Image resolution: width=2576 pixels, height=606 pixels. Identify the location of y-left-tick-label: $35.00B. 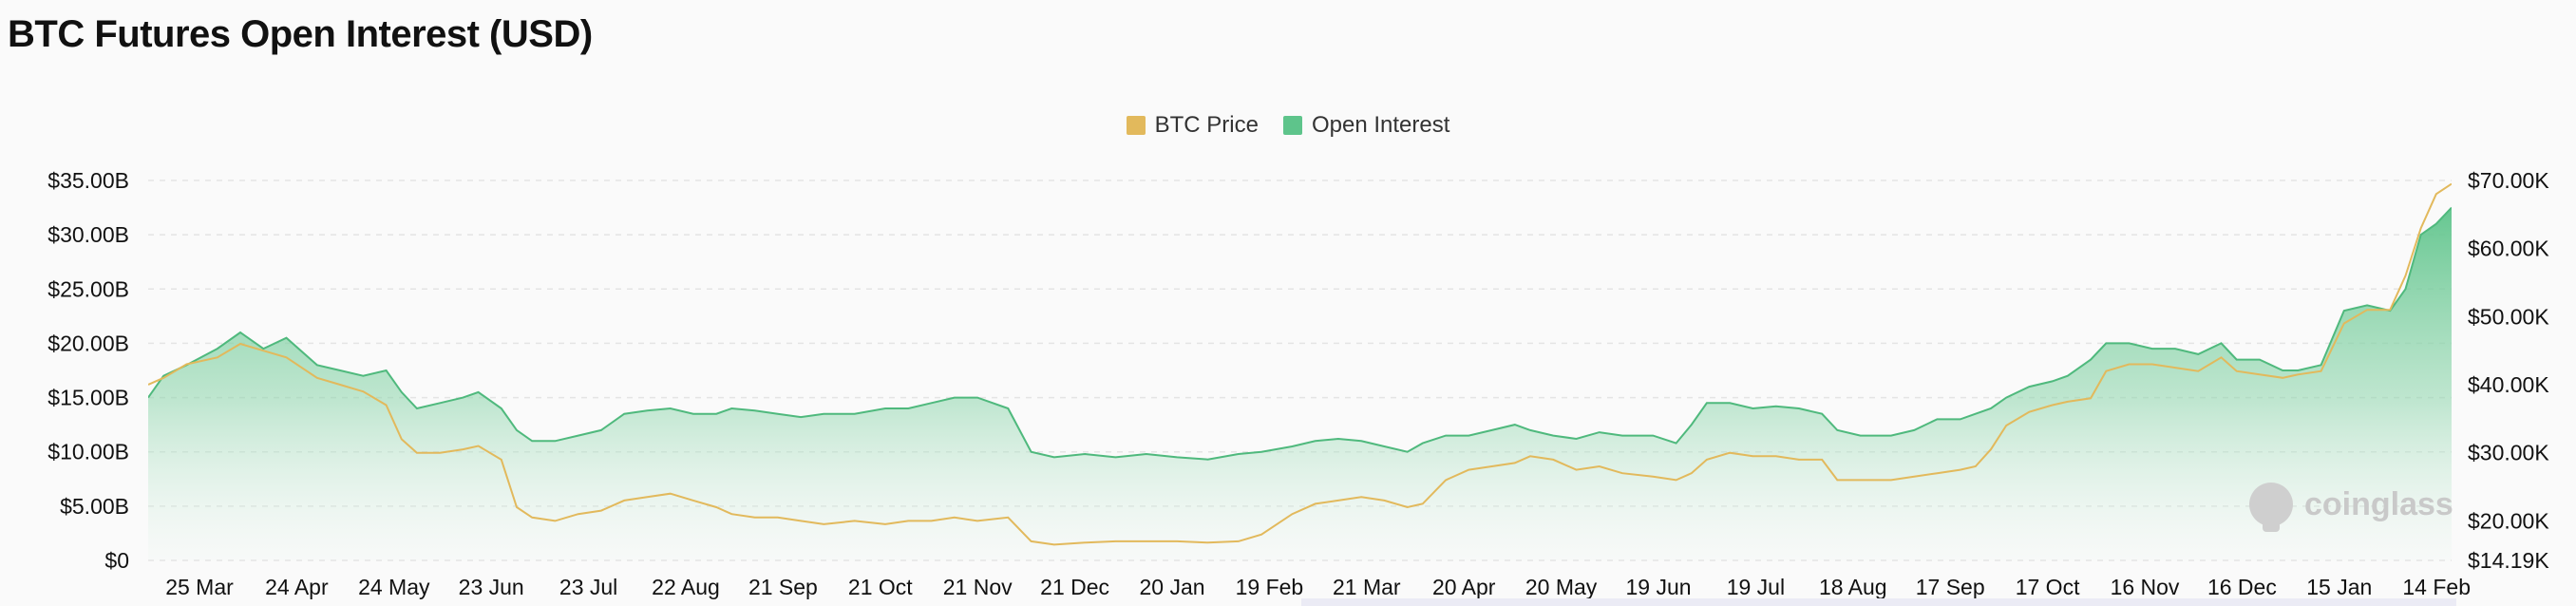
(88, 180).